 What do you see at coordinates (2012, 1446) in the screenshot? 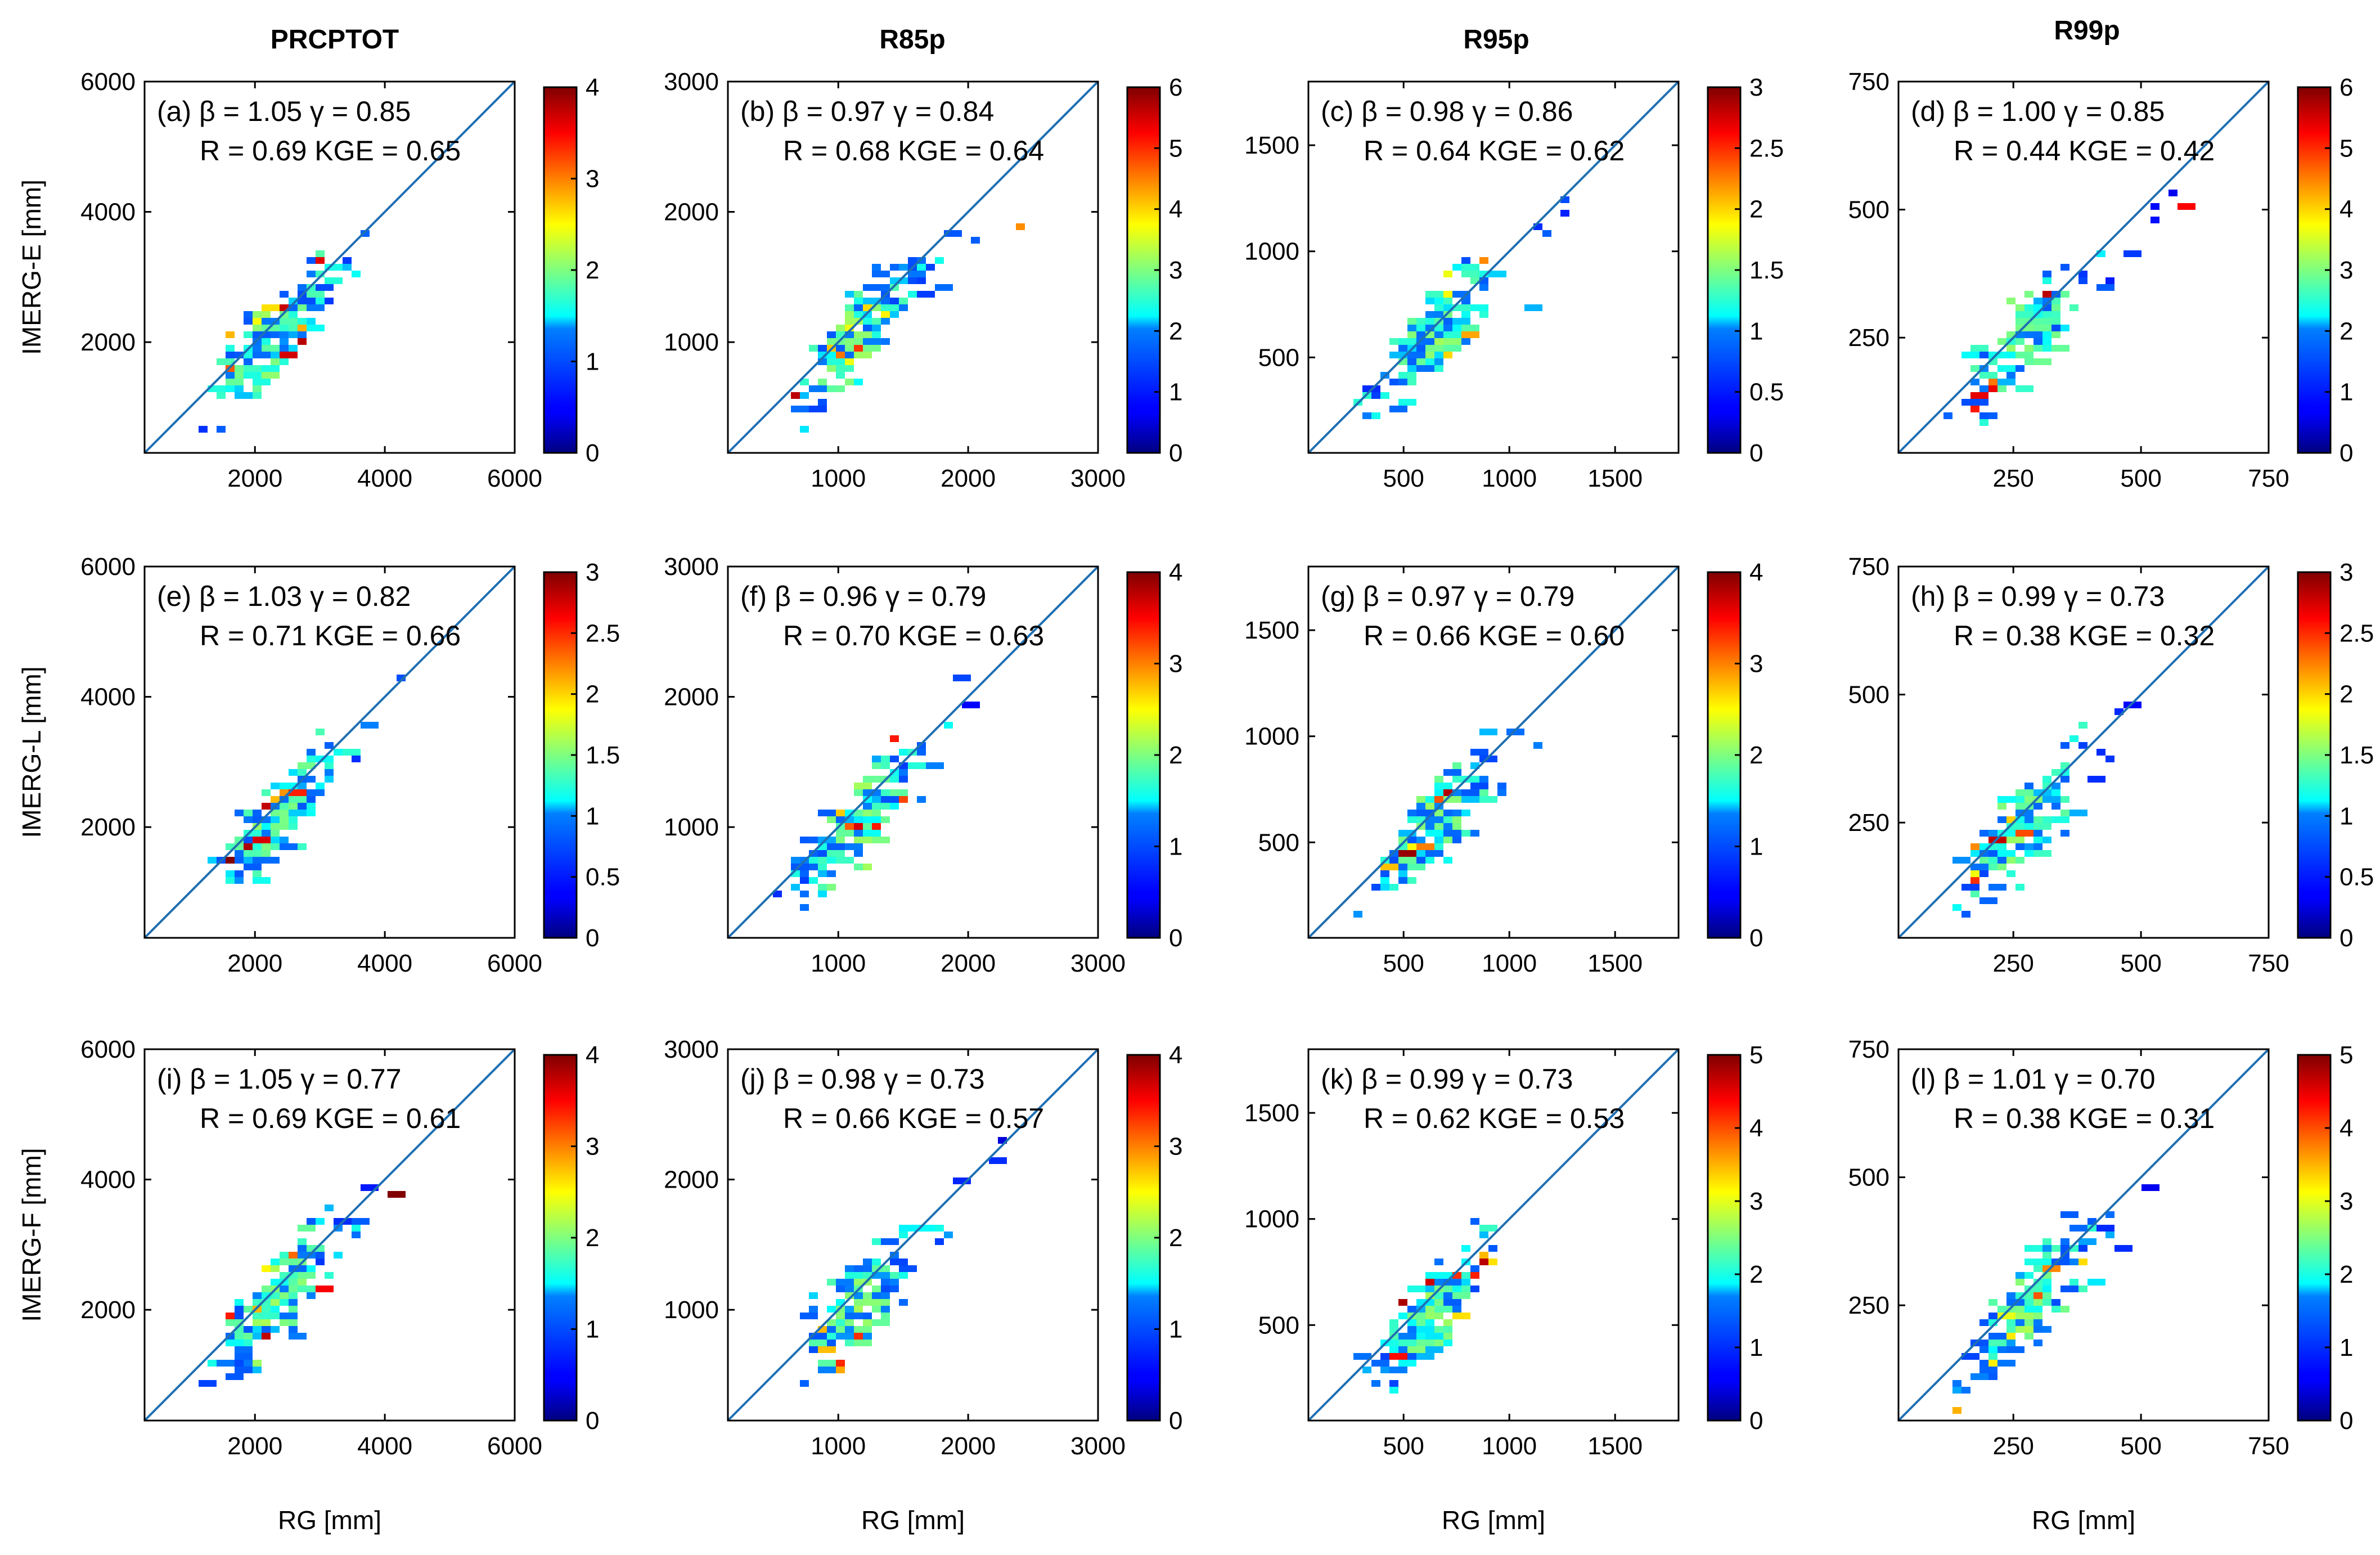
I see `x-tick-label: 250` at bounding box center [2012, 1446].